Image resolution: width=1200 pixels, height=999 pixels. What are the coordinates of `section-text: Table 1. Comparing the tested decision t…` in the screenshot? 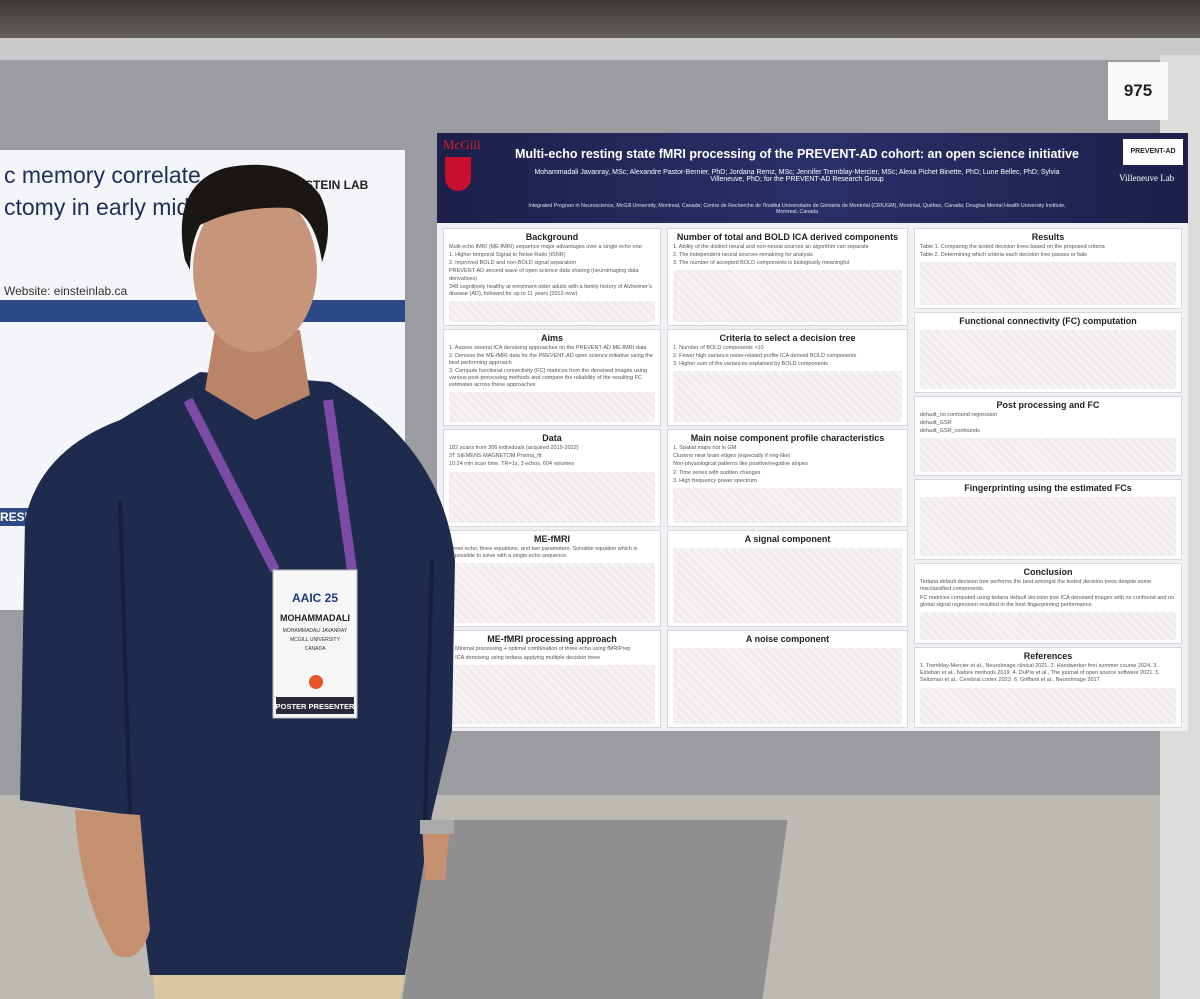 It's located at (1012, 247).